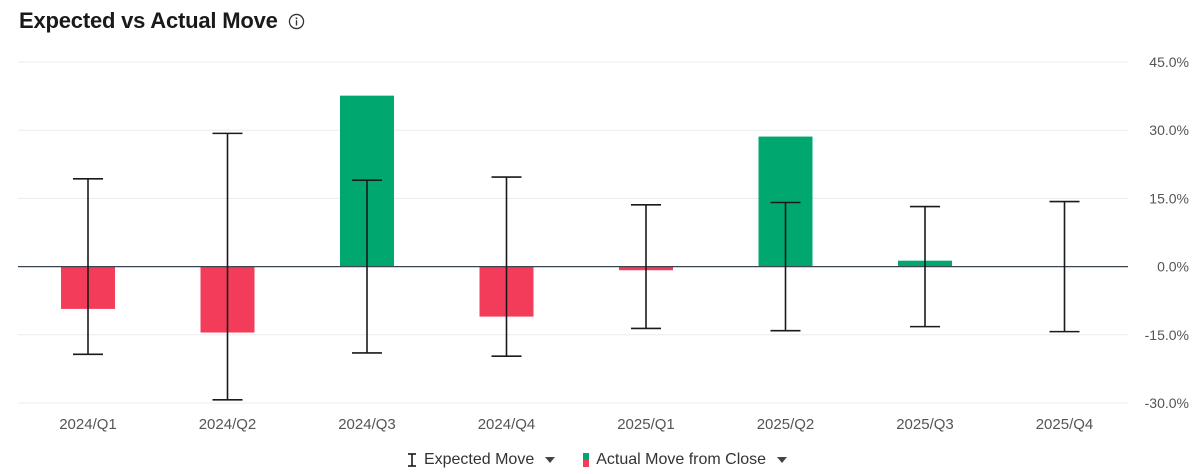 The image size is (1194, 474). I want to click on errorbar-icon, so click(411, 460).